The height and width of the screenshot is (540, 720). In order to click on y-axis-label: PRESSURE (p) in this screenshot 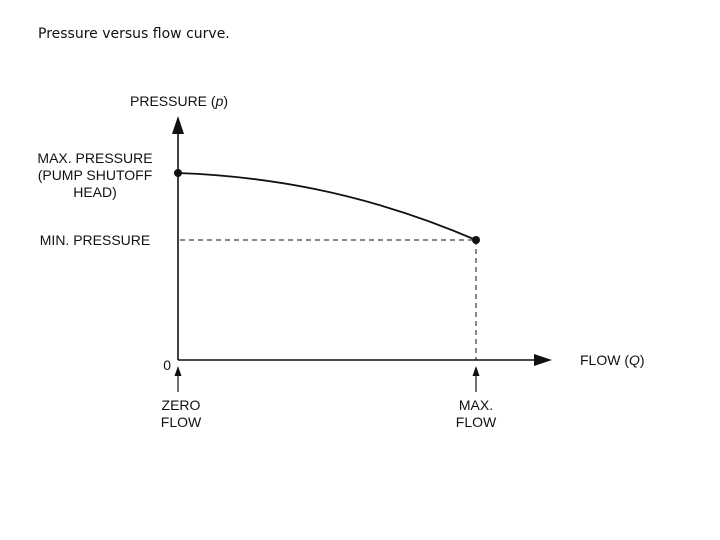, I will do `click(179, 101)`.